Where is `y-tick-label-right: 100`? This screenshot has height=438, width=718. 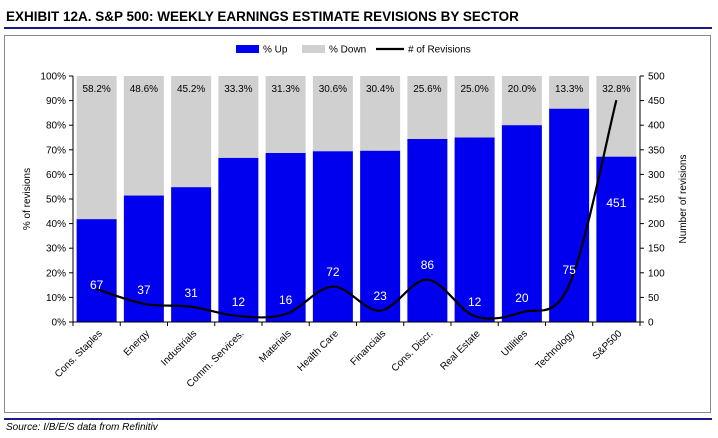 y-tick-label-right: 100 is located at coordinates (656, 273).